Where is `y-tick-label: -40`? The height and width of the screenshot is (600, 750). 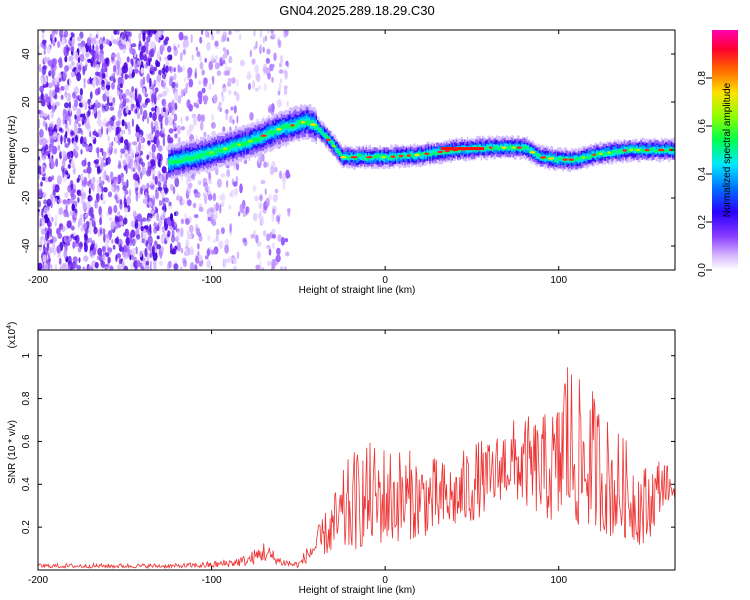
y-tick-label: -40 is located at coordinates (26, 245).